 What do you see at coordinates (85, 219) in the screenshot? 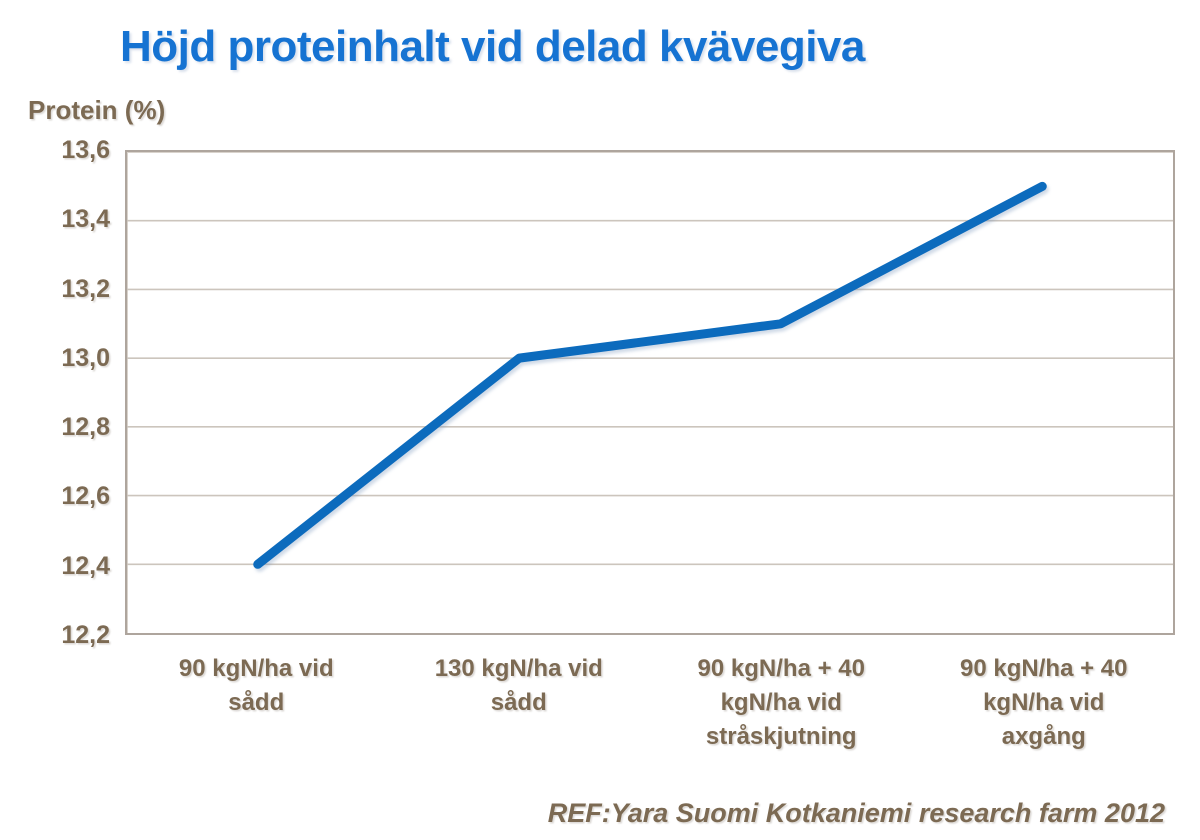
I see `y-tick-label: 13,4` at bounding box center [85, 219].